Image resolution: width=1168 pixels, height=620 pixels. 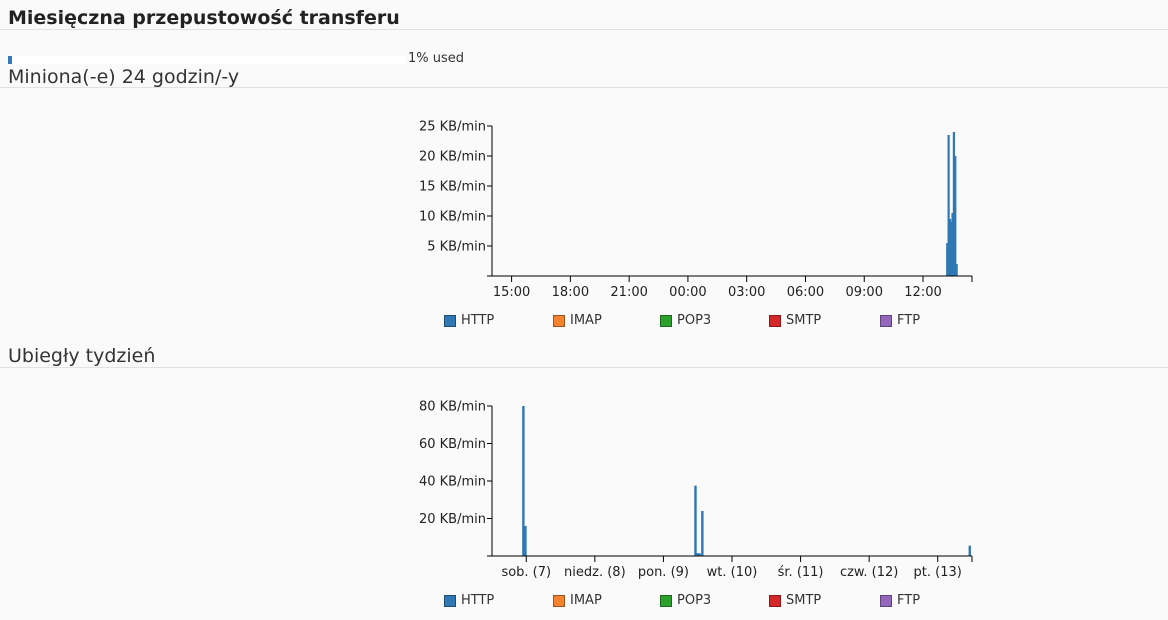 I want to click on usage-progress-bar, so click(x=207, y=60).